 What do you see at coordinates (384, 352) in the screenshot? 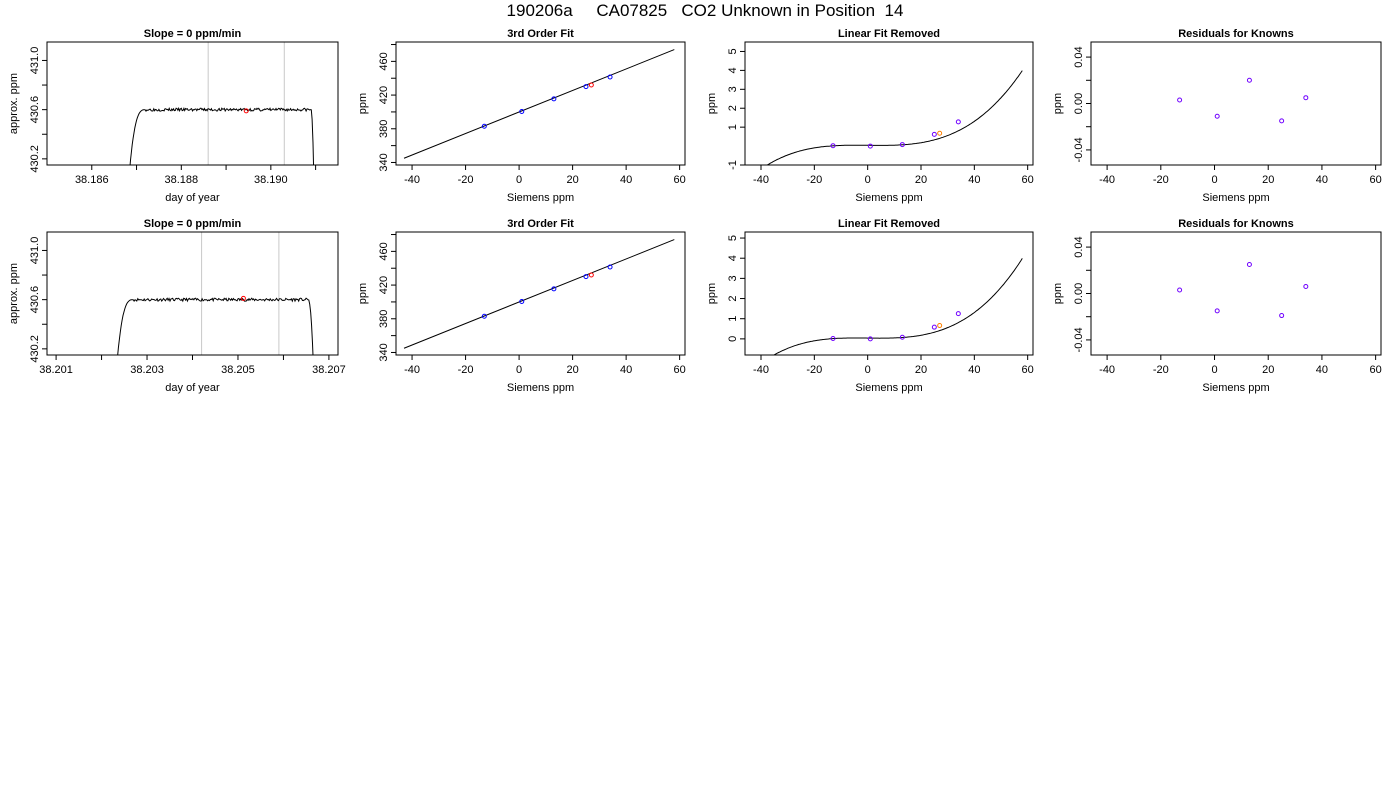
I see `y-tick-label: 340` at bounding box center [384, 352].